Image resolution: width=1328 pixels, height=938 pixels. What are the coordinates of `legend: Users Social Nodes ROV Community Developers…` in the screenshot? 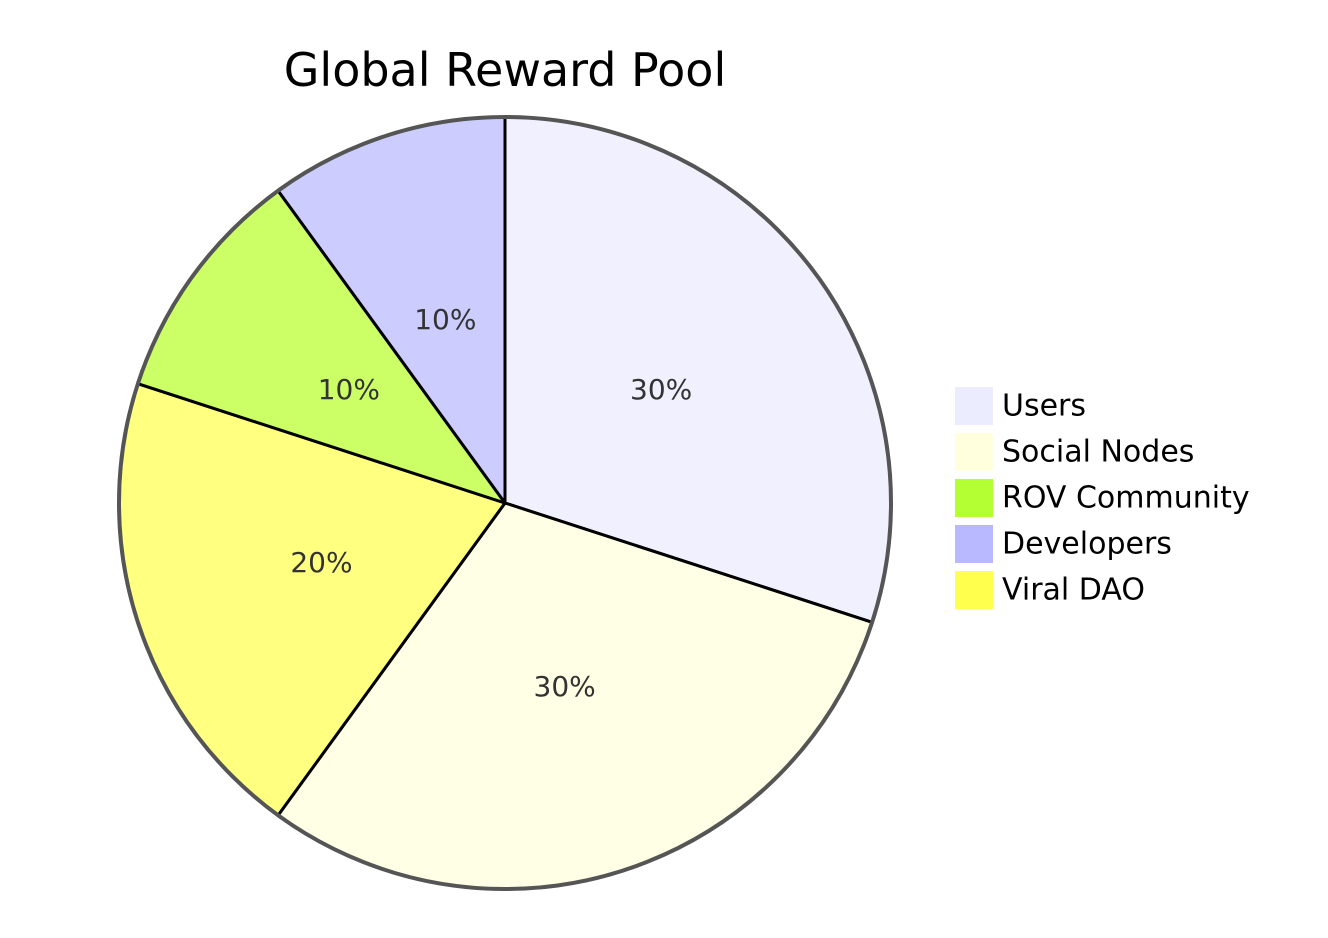 It's located at (1102, 498).